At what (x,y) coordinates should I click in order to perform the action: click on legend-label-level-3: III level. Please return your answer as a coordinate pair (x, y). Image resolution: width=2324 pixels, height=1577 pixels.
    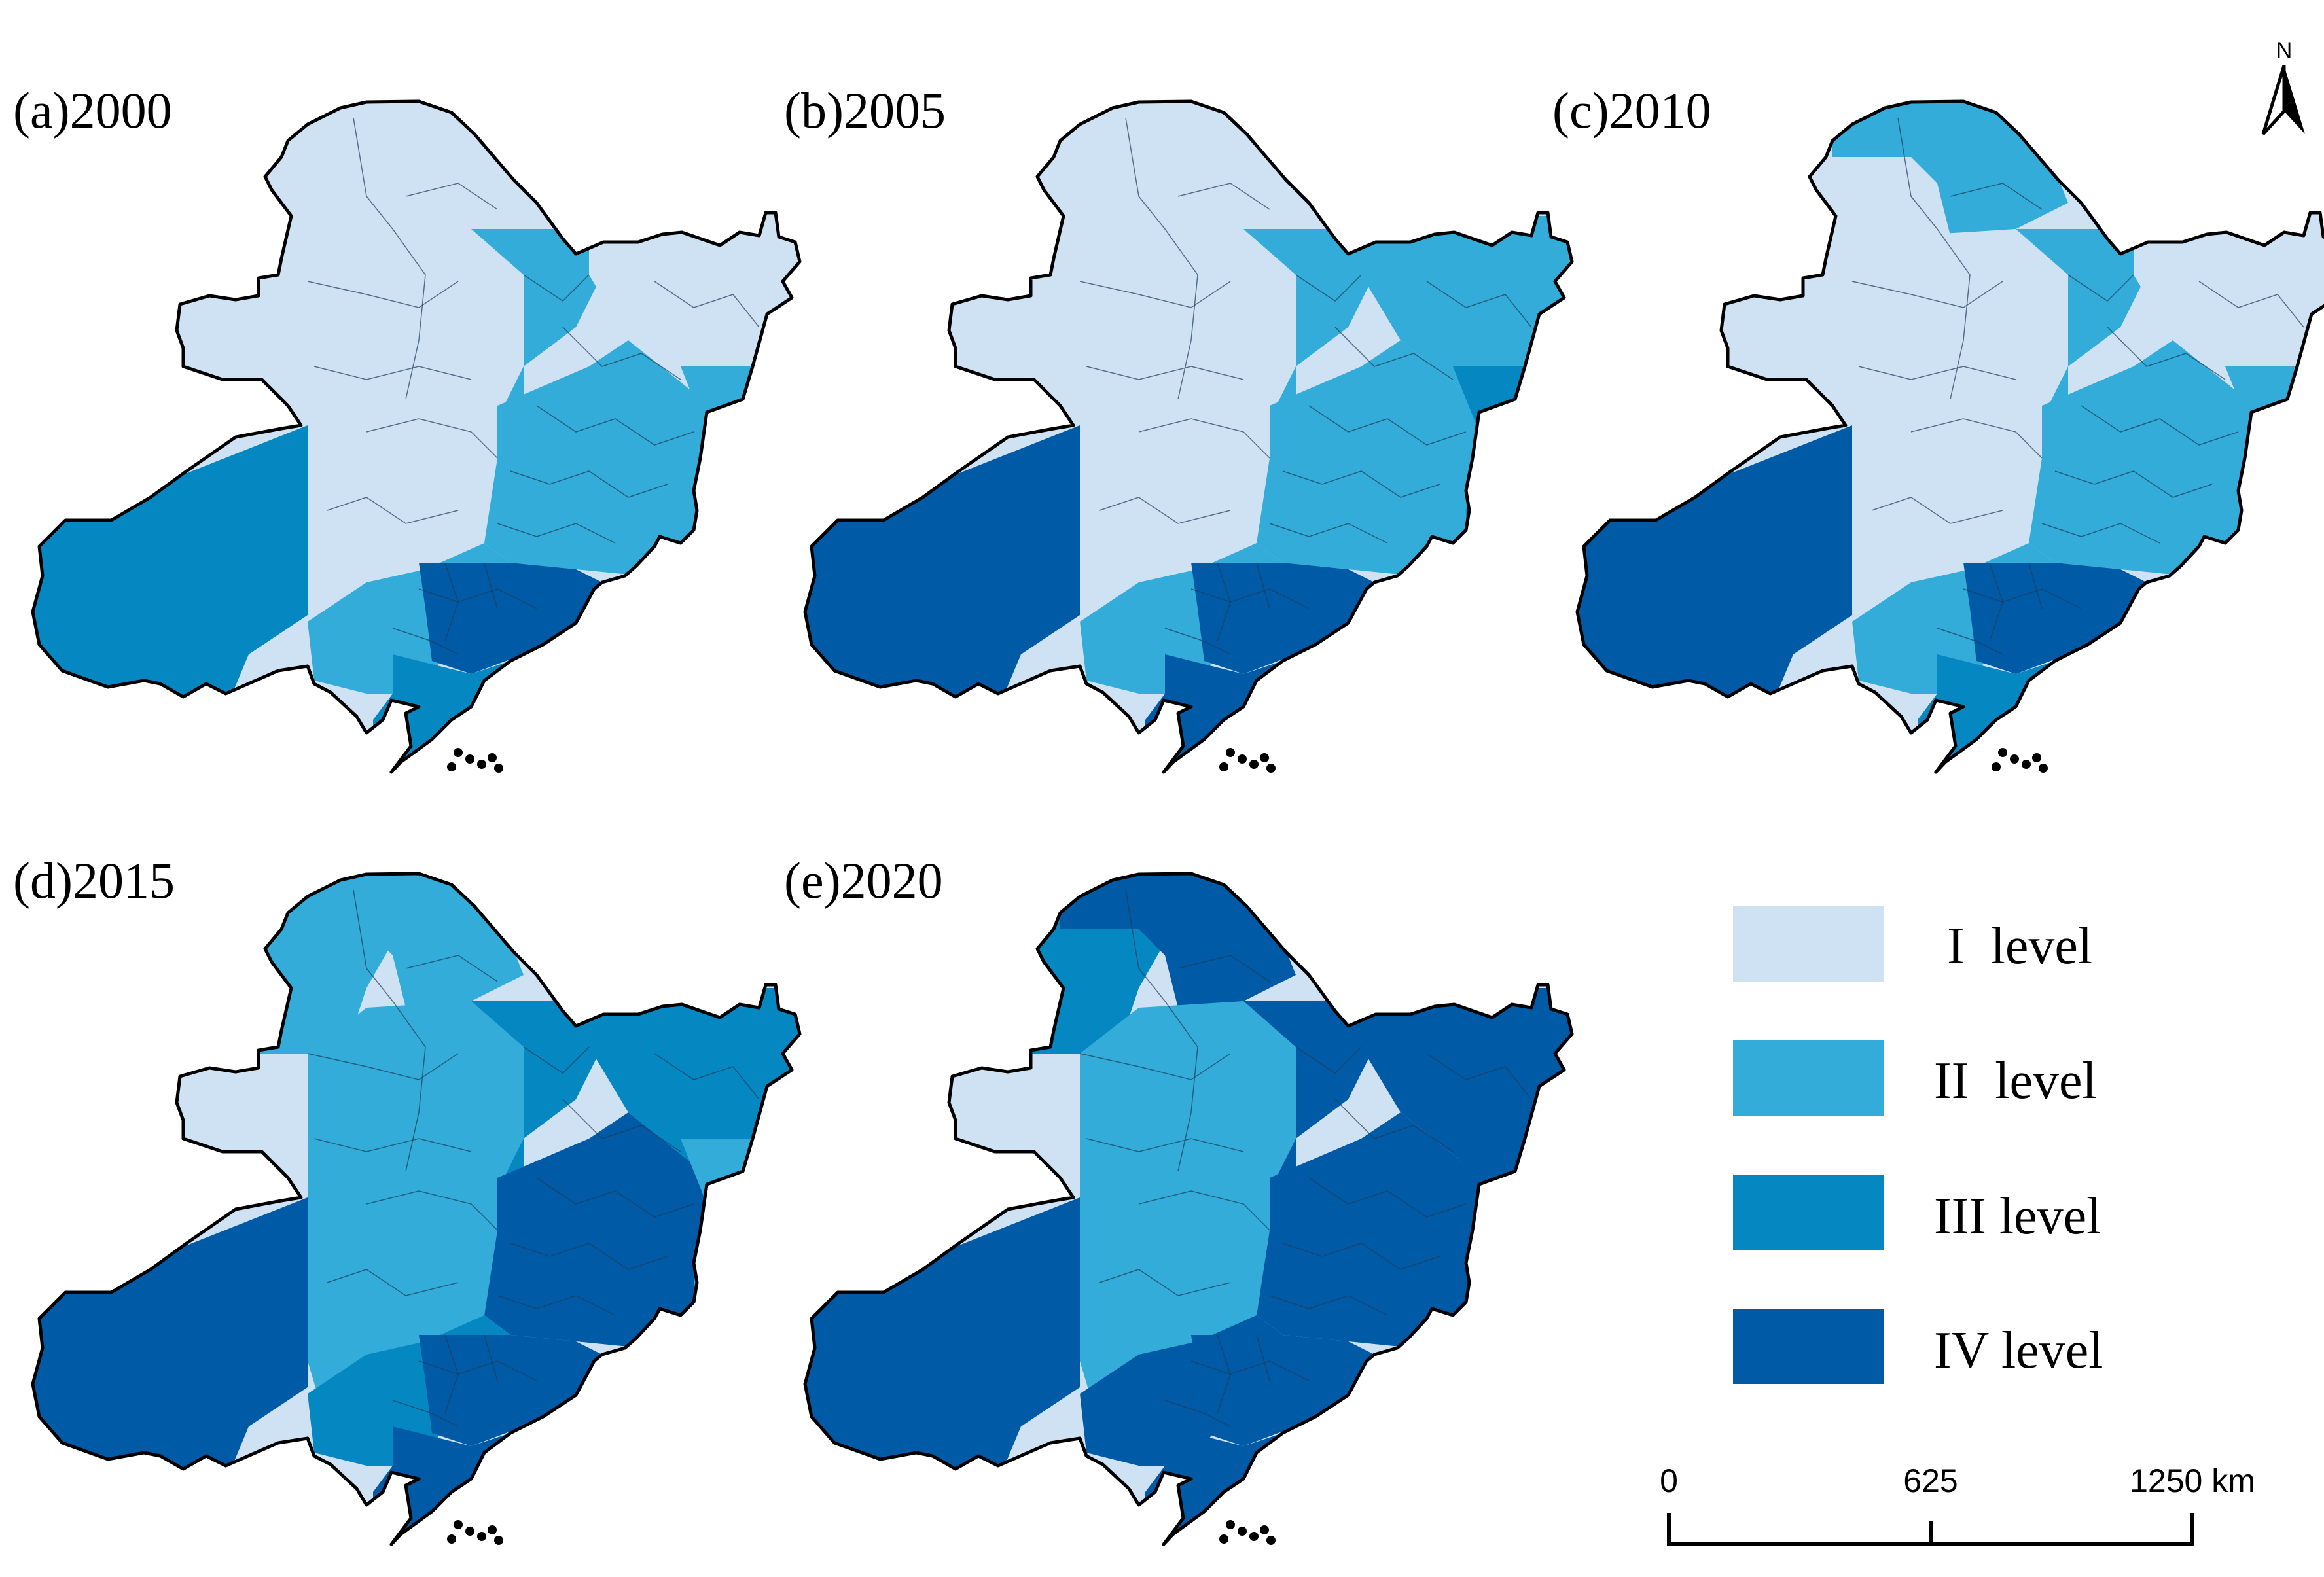
    Looking at the image, I should click on (2017, 1216).